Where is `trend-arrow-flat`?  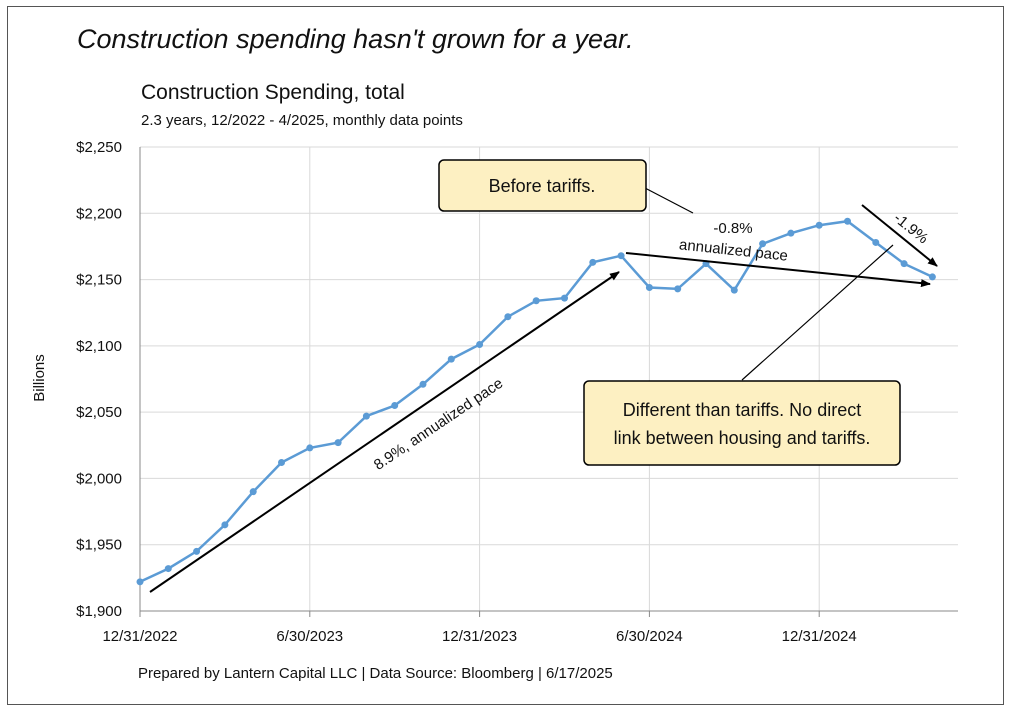
trend-arrow-flat is located at coordinates (778, 270).